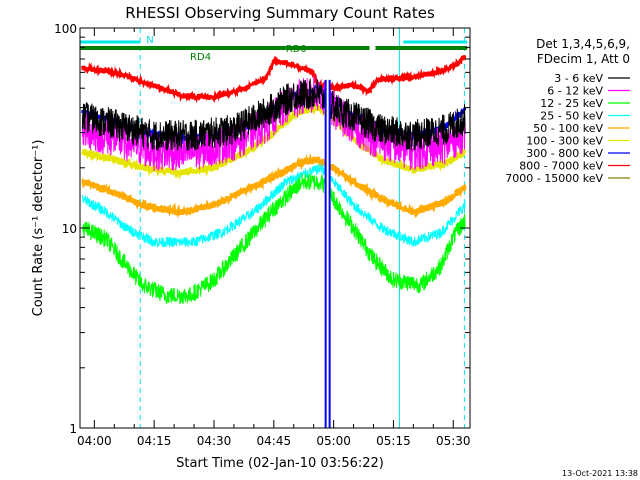 The height and width of the screenshot is (480, 640). I want to click on x-axis-label: Start Time (02-Jan-10 03:56:22), so click(280, 463).